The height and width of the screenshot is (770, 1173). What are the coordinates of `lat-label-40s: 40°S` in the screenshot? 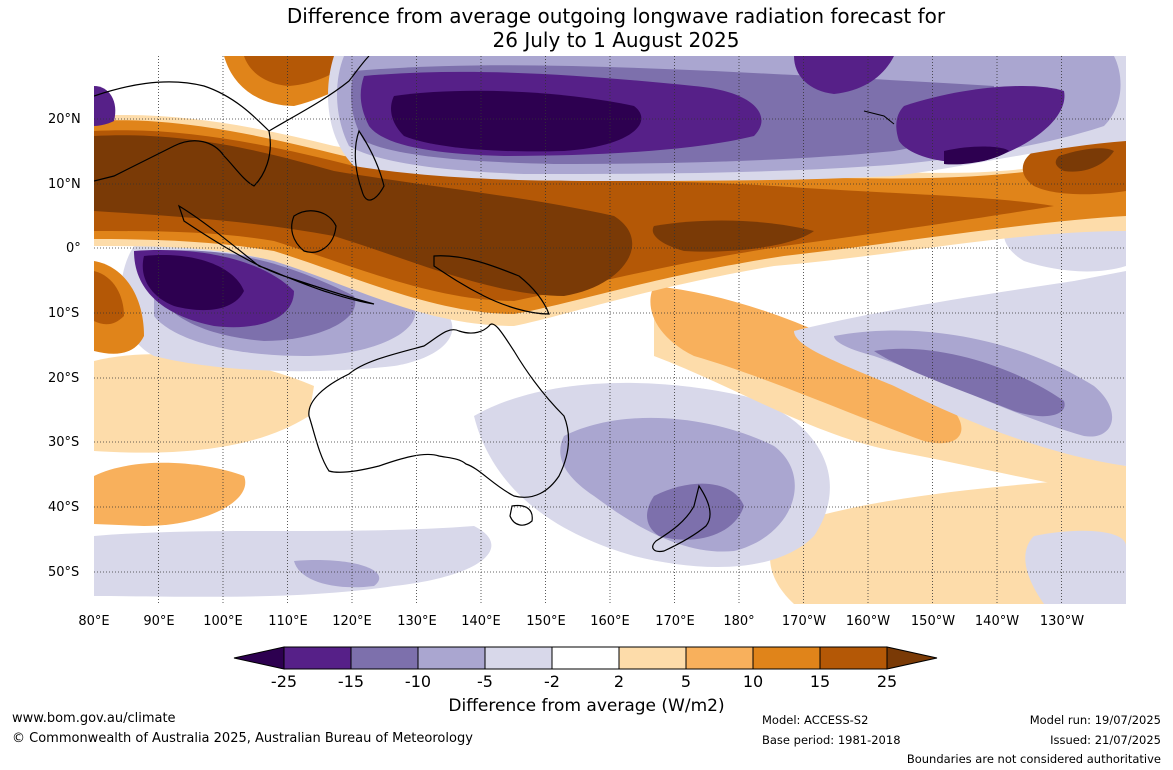 It's located at (64, 507).